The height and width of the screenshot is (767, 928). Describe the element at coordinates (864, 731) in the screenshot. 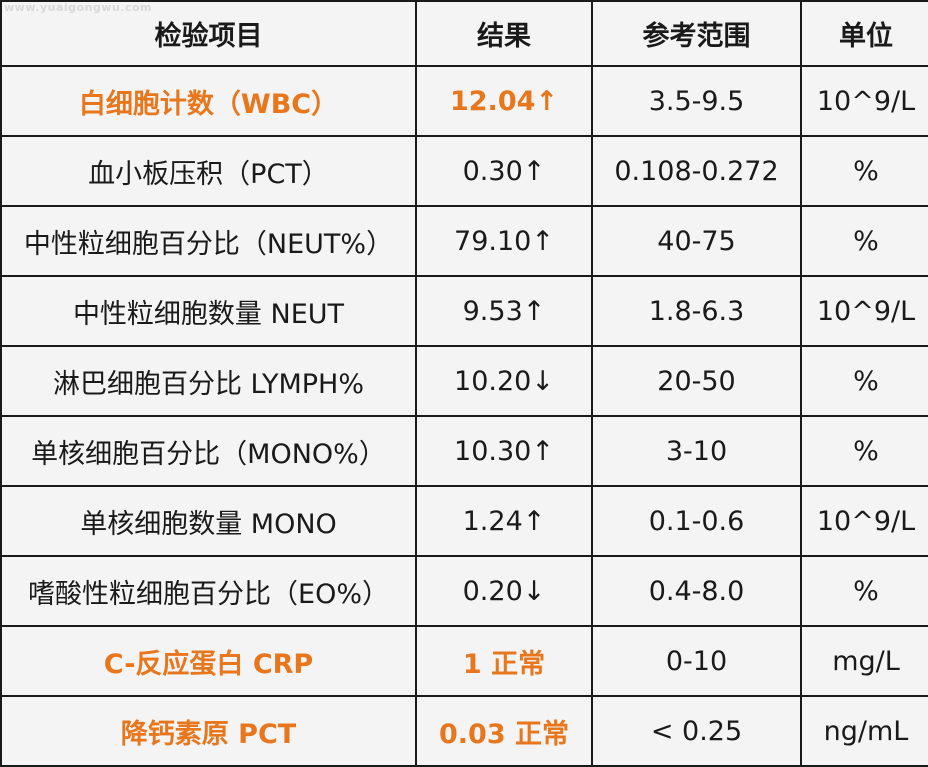

I see `unit-cell: ng/mL` at that location.